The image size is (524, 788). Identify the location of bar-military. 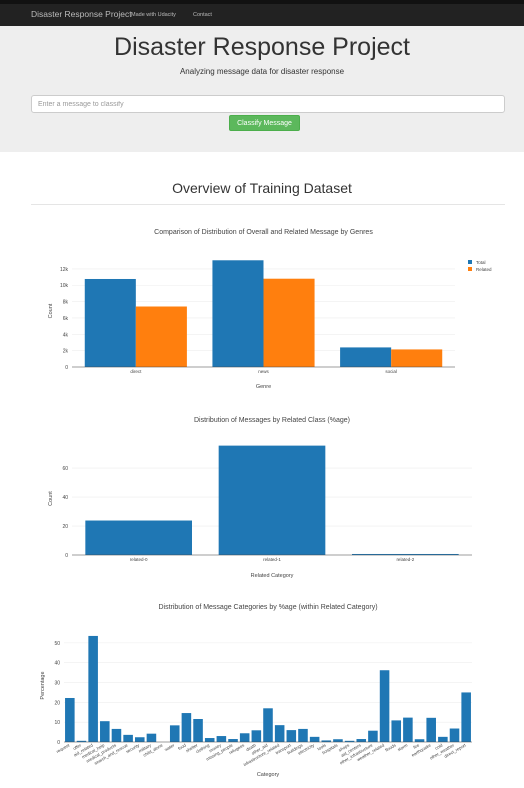
(151, 737).